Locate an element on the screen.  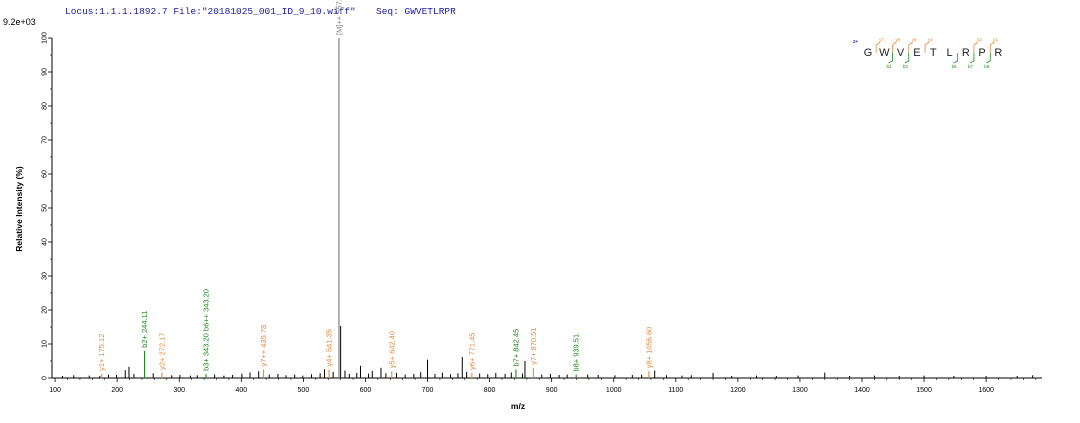
peak-label: y8+ 1056.60 is located at coordinates (648, 348).